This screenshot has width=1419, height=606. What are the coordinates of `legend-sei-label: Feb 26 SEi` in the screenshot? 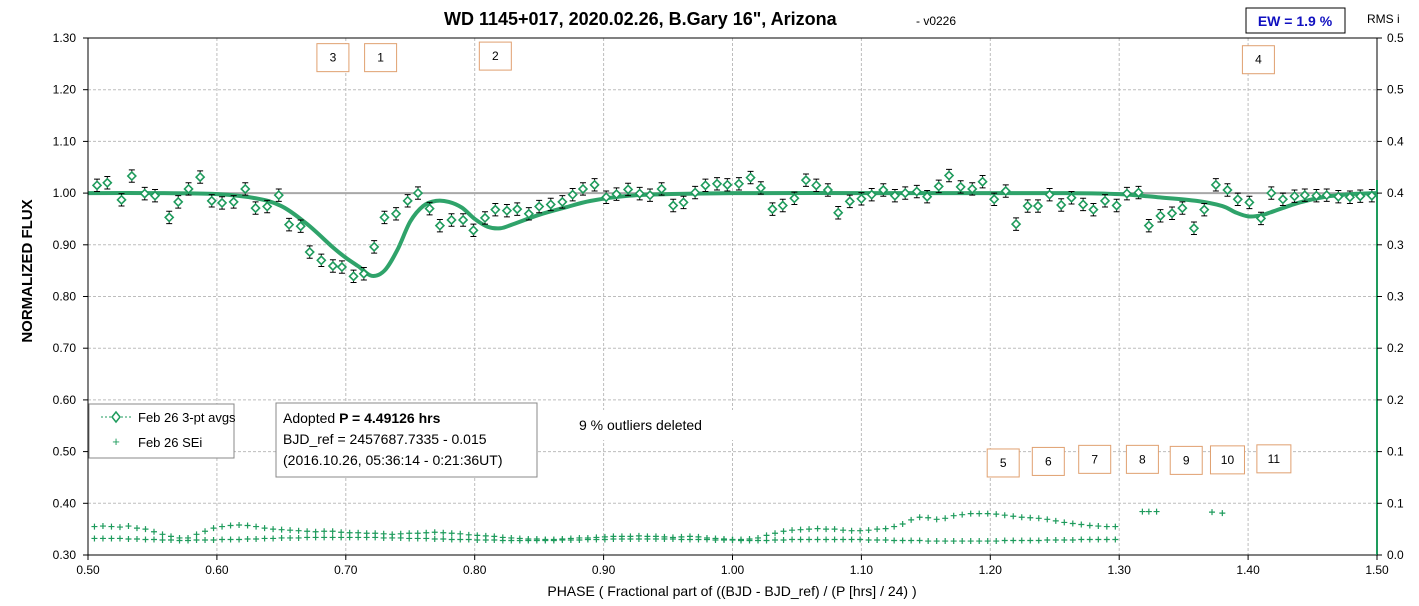 It's located at (170, 442).